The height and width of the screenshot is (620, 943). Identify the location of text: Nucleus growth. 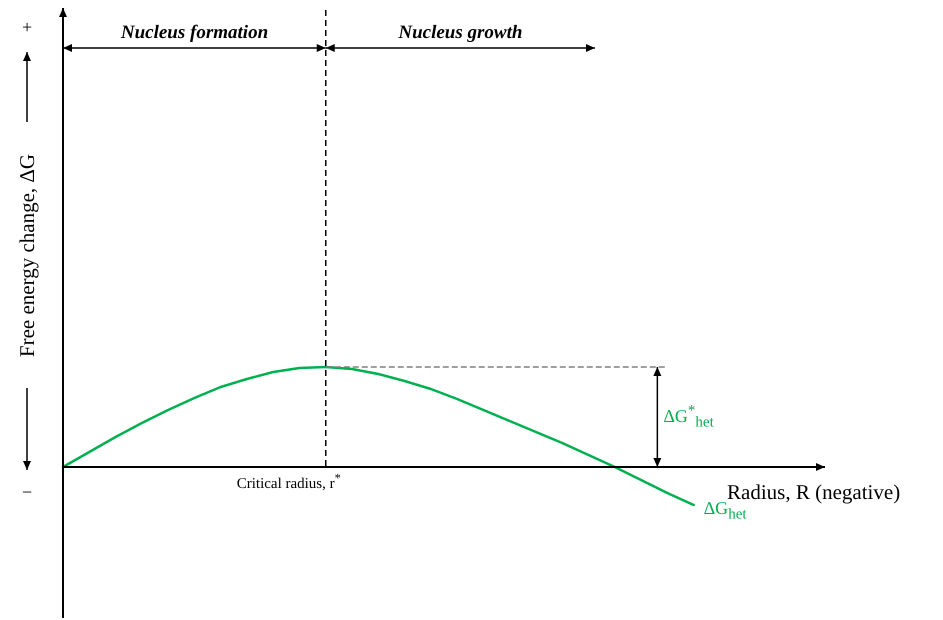
(460, 32).